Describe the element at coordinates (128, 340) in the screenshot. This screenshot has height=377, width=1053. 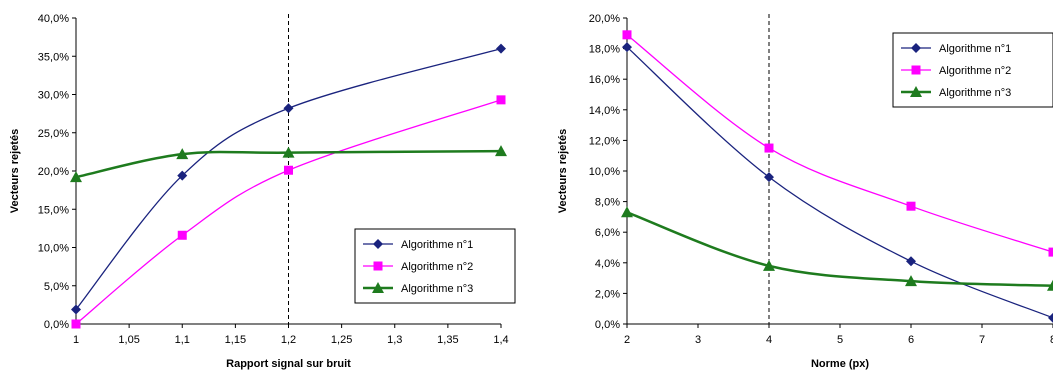
I see `x-tick-label: 1,05` at that location.